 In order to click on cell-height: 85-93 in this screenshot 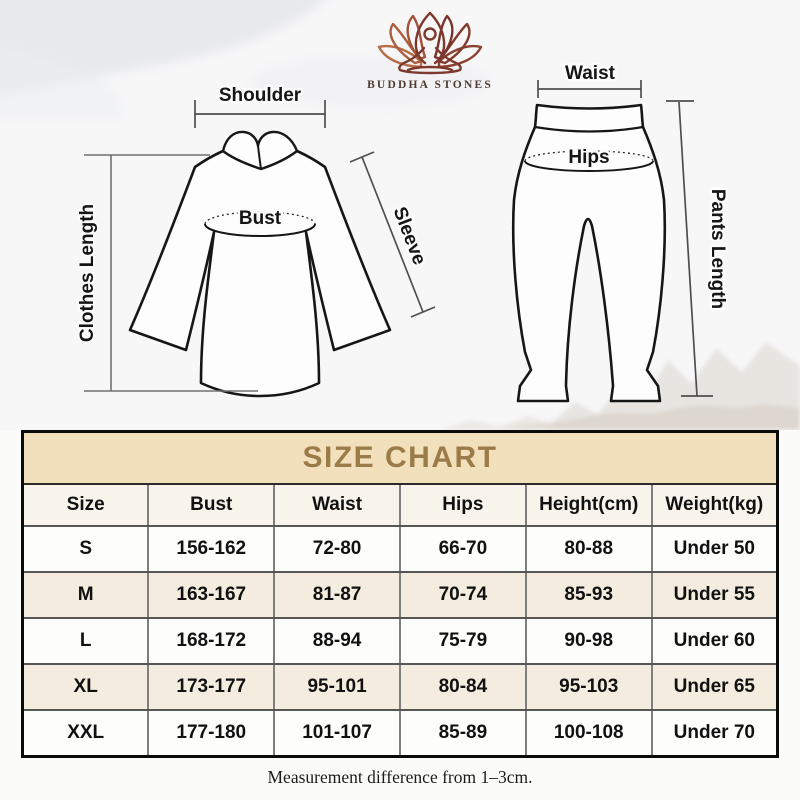, I will do `click(588, 595)`.